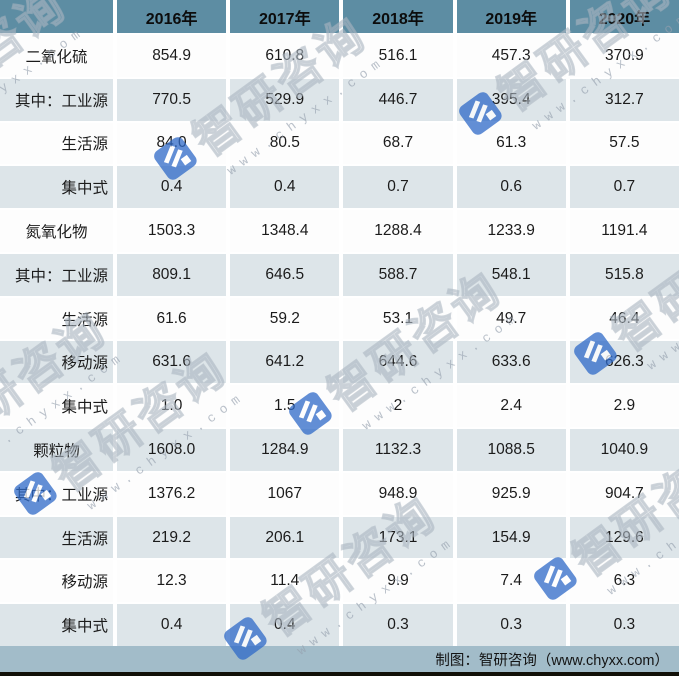  Describe the element at coordinates (285, 581) in the screenshot. I see `data-cell: 11.4` at that location.